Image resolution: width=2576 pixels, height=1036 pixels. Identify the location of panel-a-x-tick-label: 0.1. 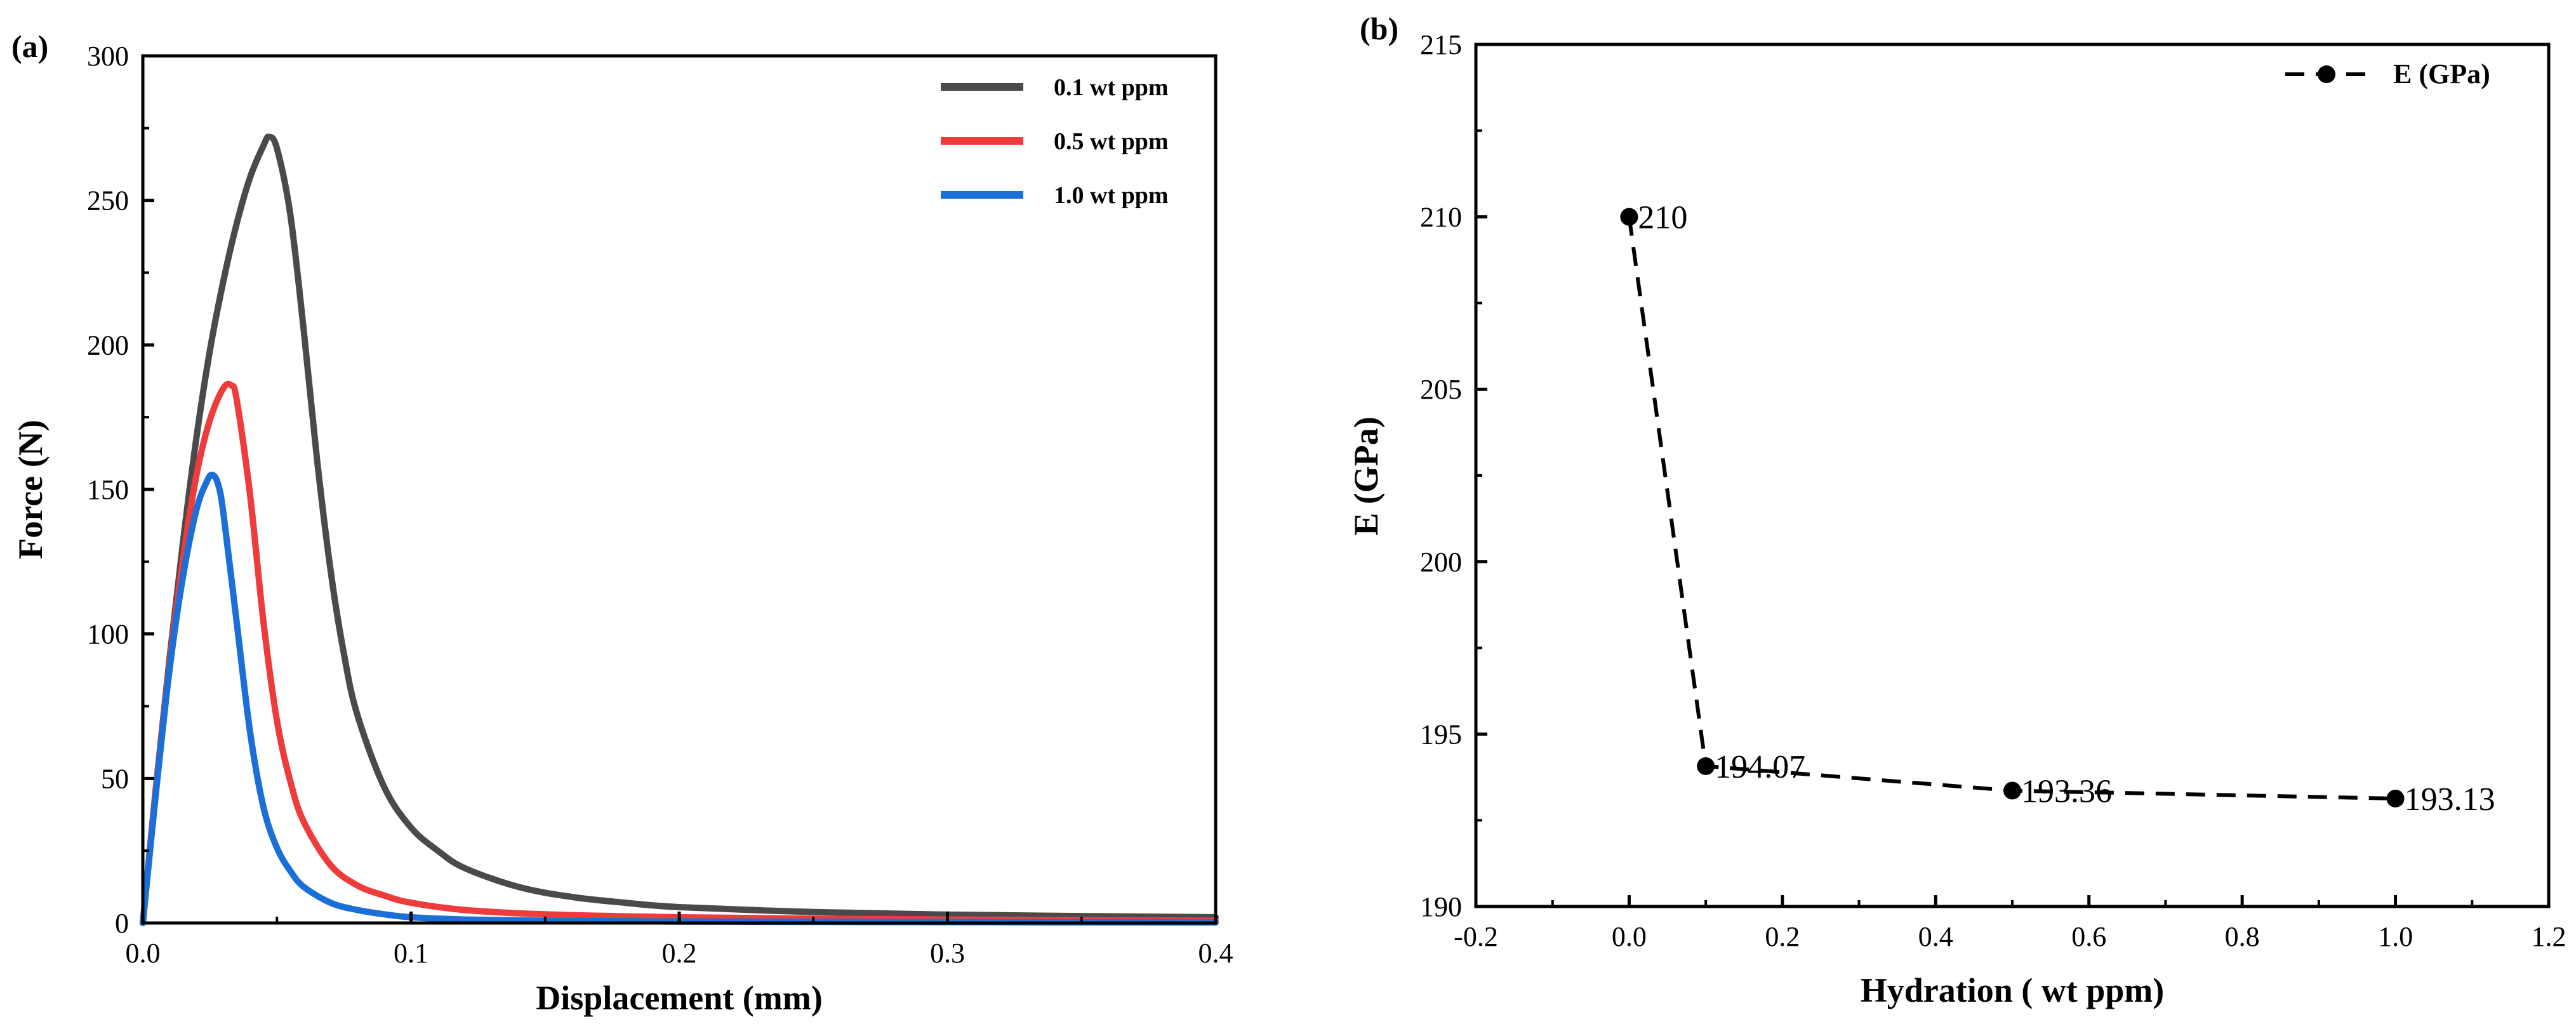
(411, 953).